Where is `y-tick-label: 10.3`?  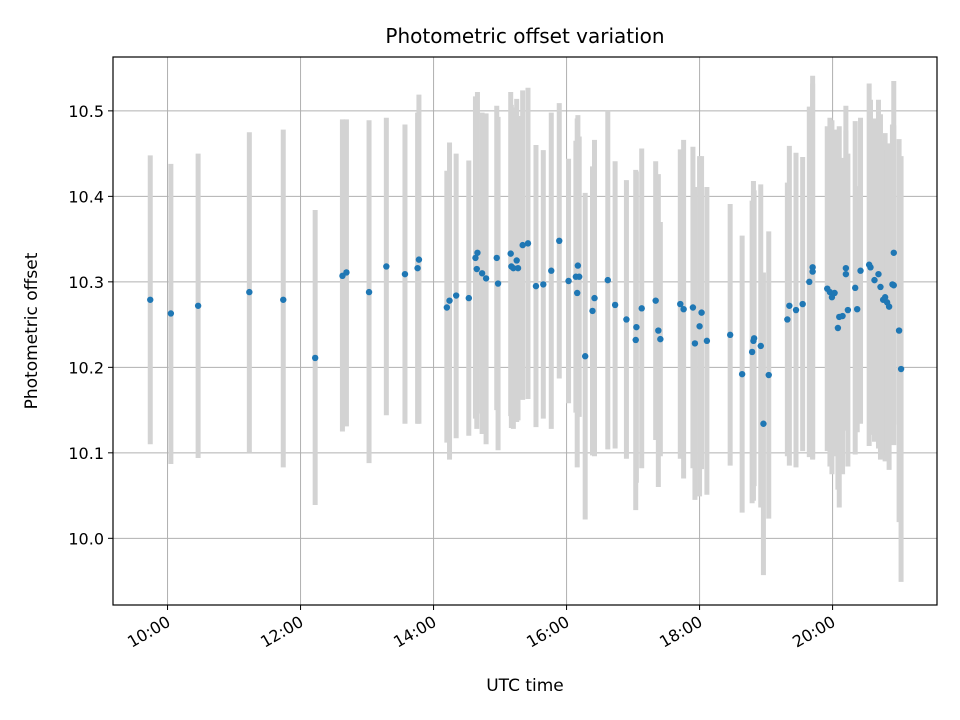
y-tick-label: 10.3 is located at coordinates (86, 282).